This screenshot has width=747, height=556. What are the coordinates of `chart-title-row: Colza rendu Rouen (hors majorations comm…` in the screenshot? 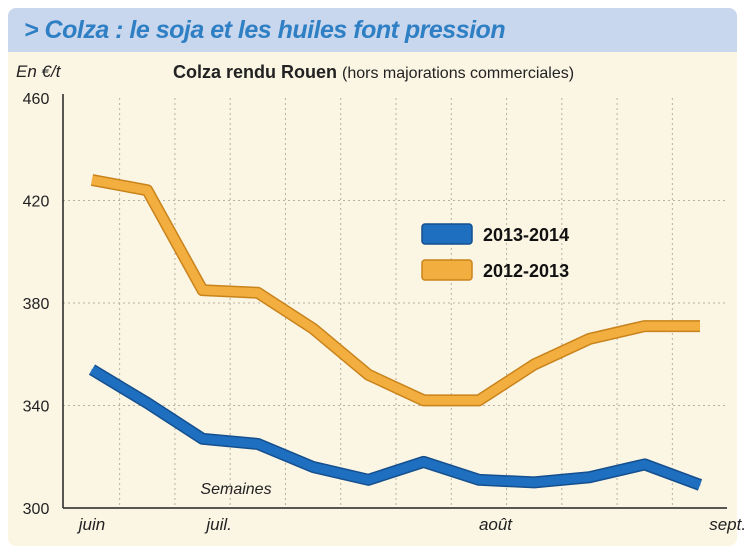 It's located at (373, 72).